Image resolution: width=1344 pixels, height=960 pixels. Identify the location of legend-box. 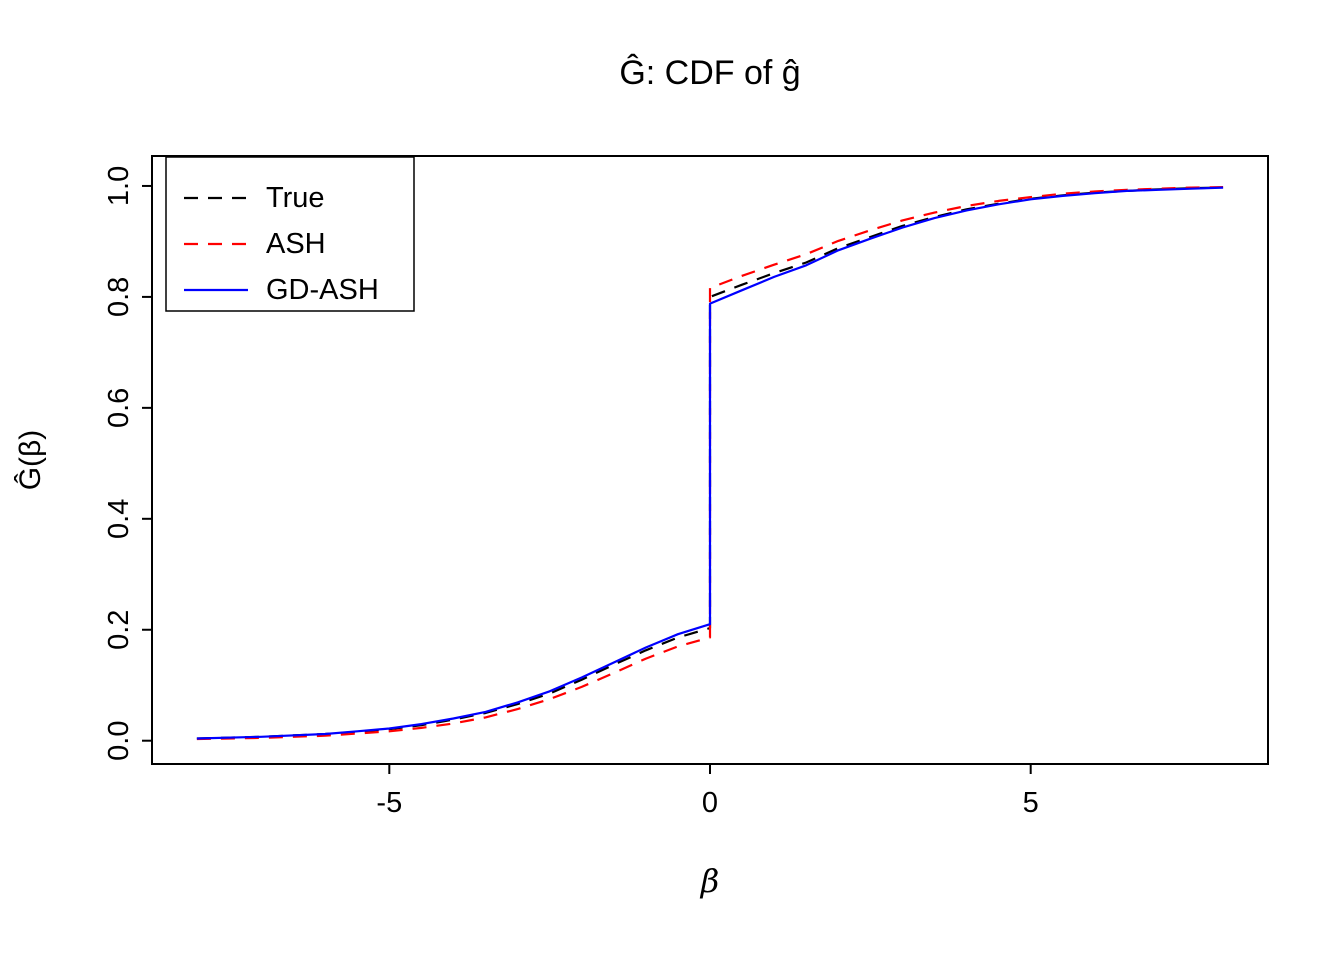
(290, 234).